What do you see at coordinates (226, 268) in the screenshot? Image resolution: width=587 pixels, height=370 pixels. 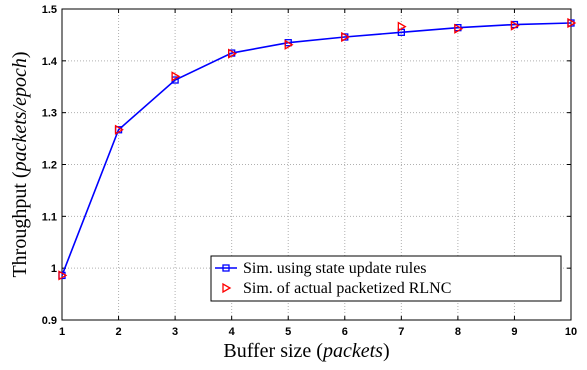 I see `legend-marker-square` at bounding box center [226, 268].